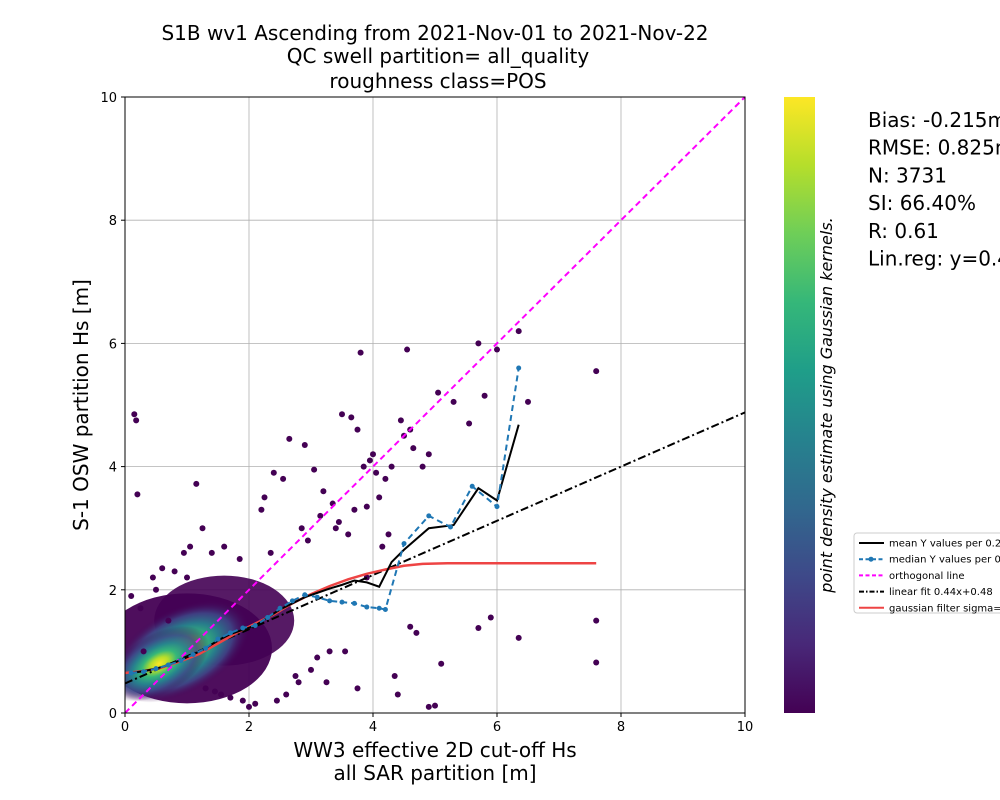  Describe the element at coordinates (944, 544) in the screenshot. I see `legend-entry: mean Y values per 0.2 m bin` at that location.